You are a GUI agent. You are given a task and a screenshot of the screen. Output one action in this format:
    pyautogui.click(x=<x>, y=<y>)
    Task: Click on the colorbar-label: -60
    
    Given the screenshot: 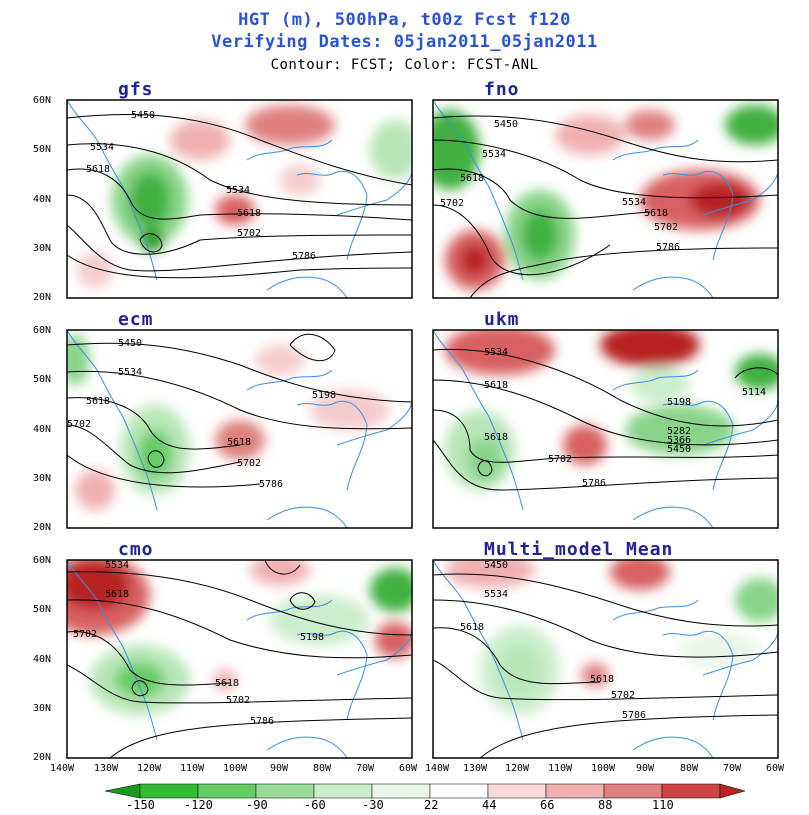 What is the action you would take?
    pyautogui.click(x=315, y=805)
    